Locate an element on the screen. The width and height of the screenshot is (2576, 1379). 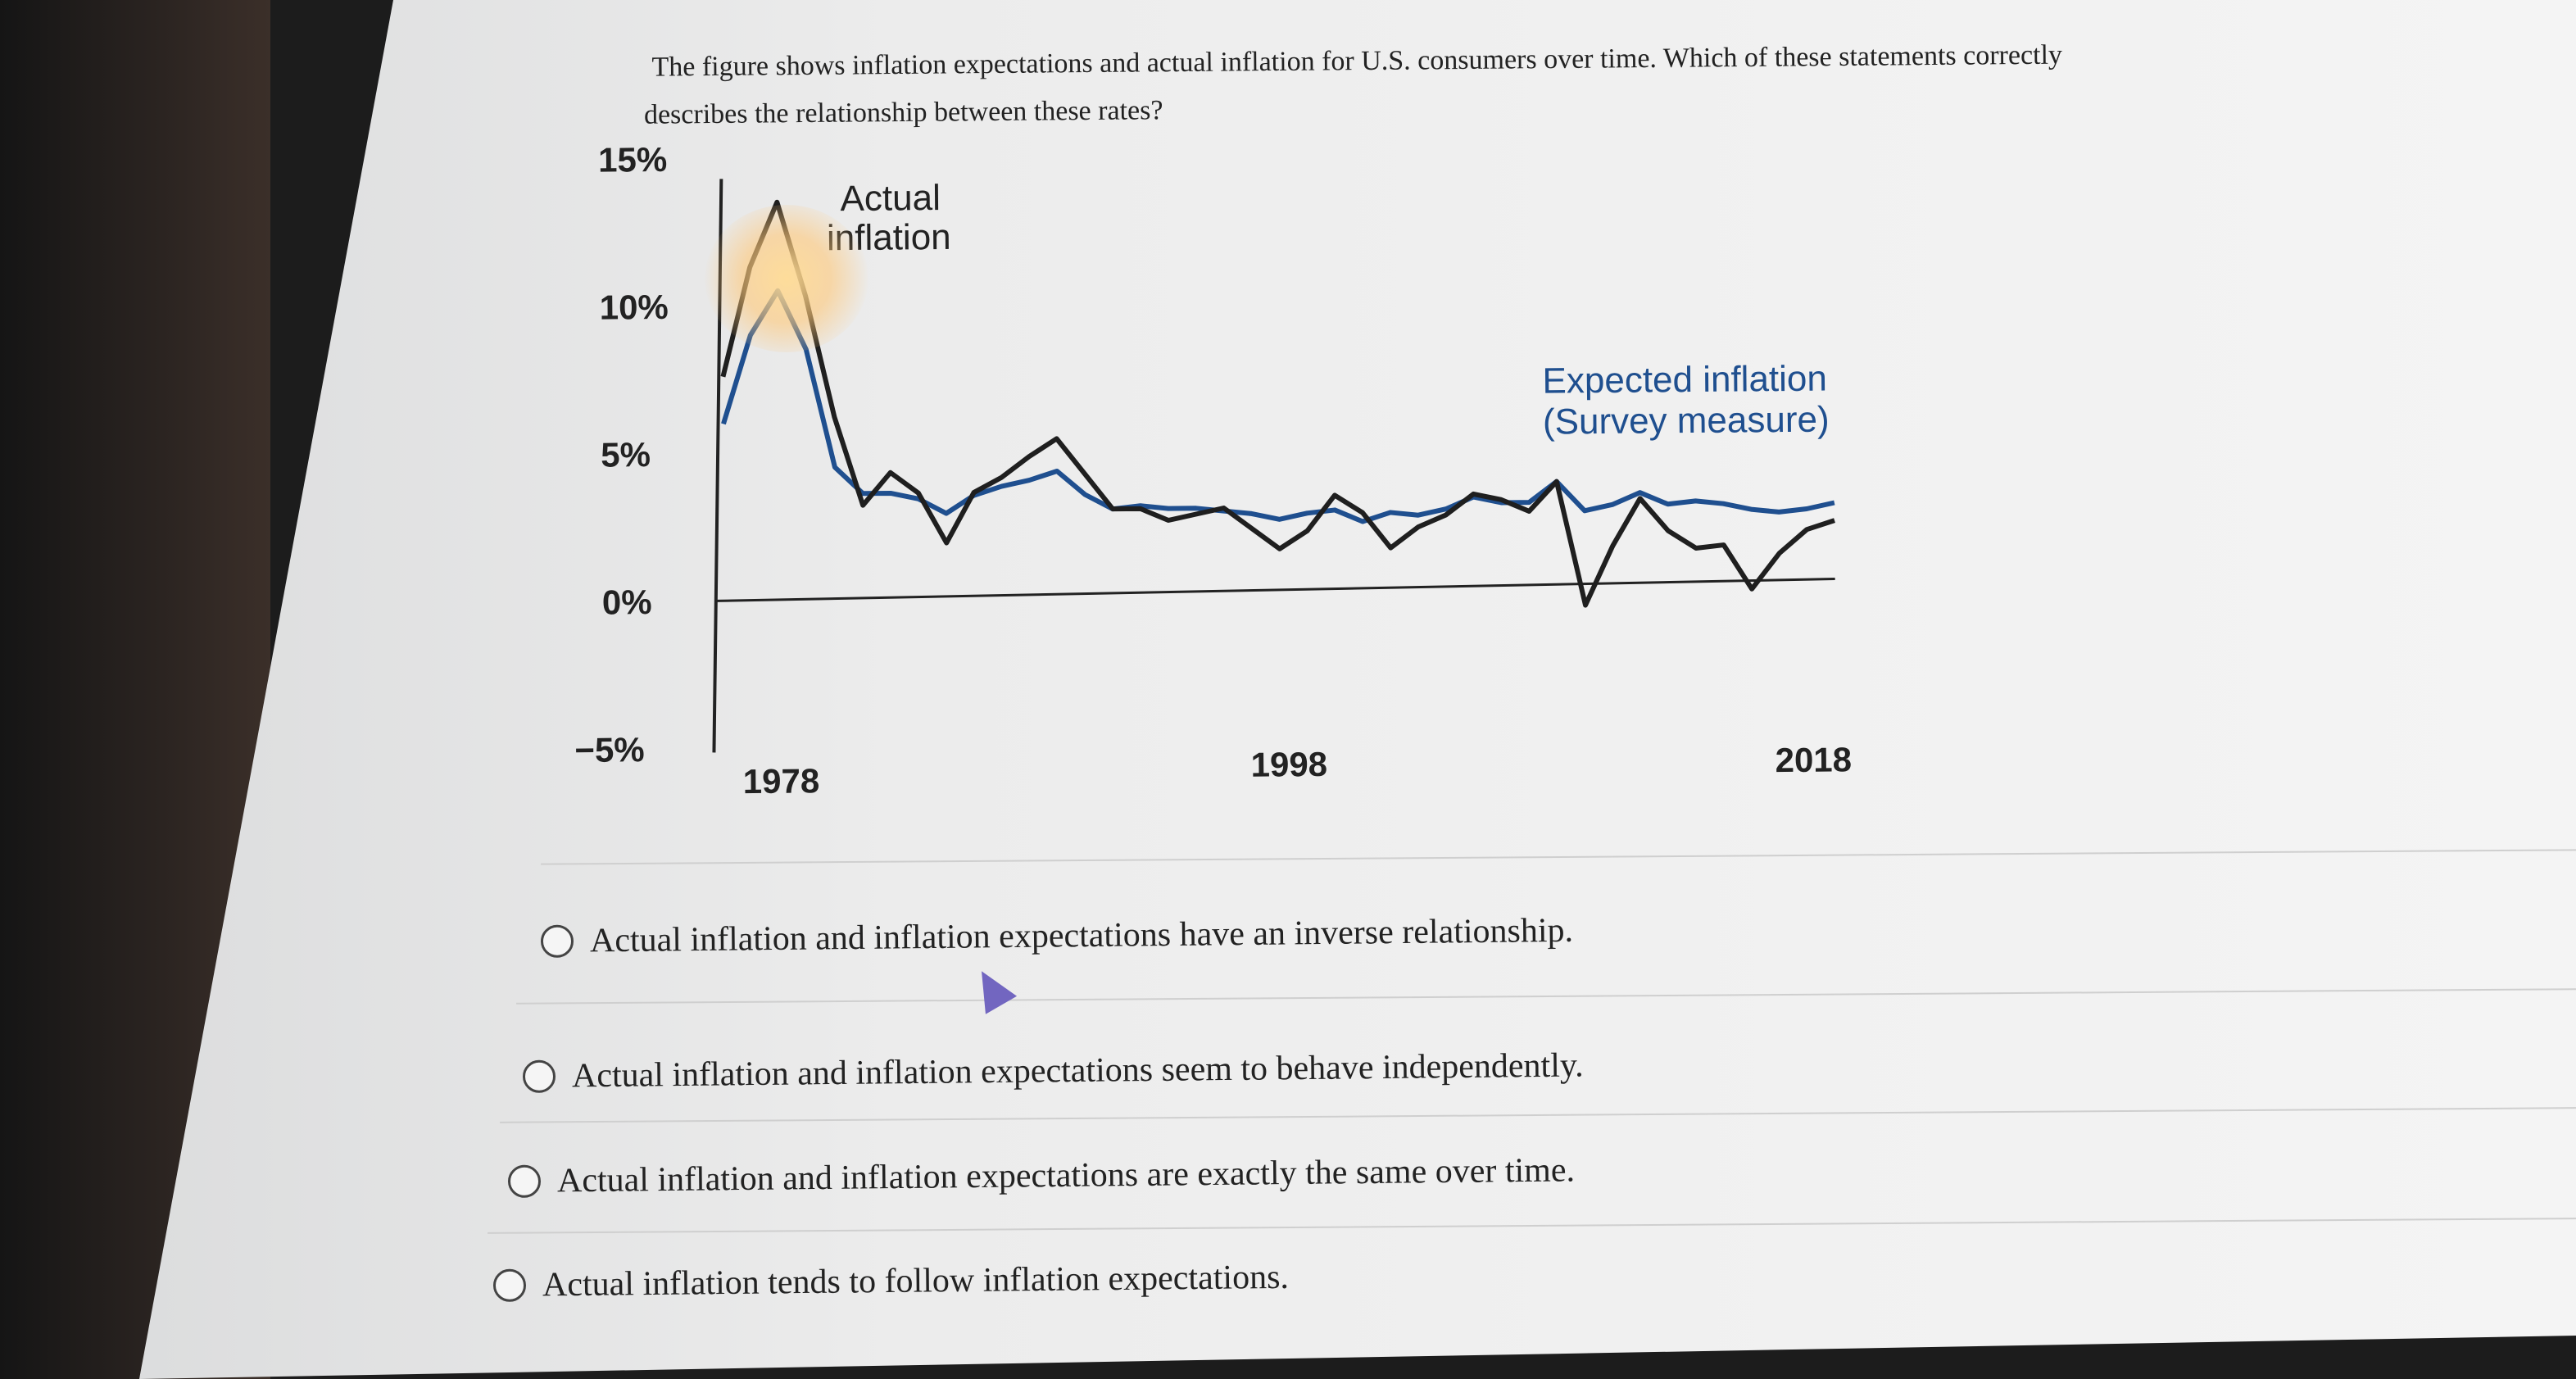
y-tick-labels: 15% 10% 5% 0% −5% is located at coordinates (621, 454).